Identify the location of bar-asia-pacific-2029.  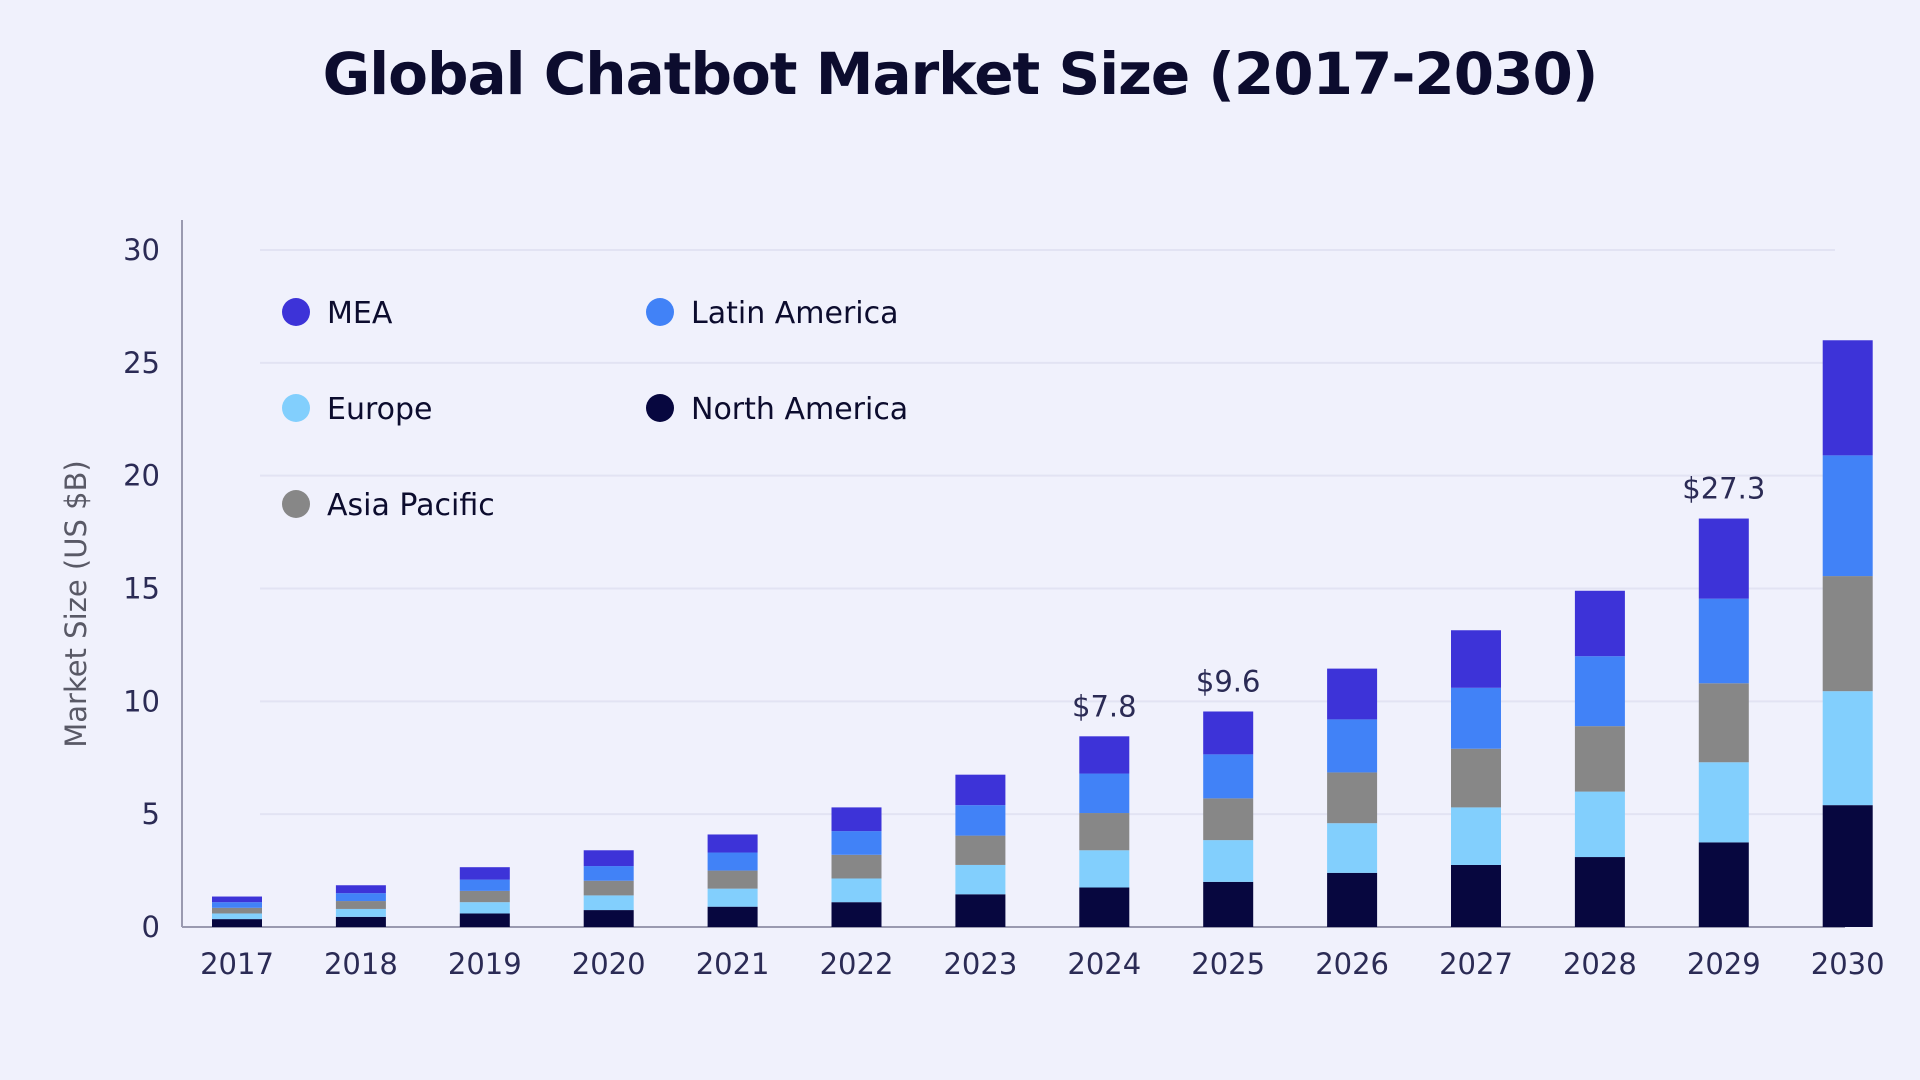
(1723, 723).